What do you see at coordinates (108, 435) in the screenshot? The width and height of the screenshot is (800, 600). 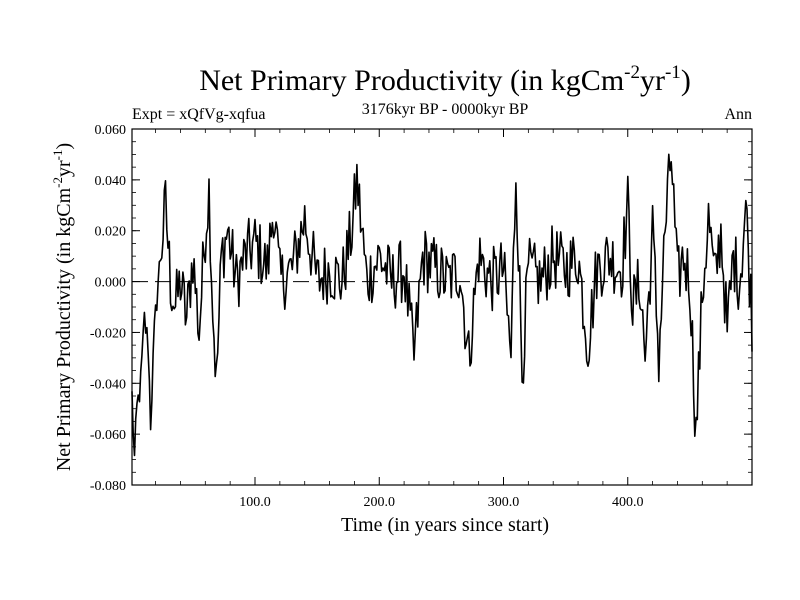 I see `y-tick-label: -0.060` at bounding box center [108, 435].